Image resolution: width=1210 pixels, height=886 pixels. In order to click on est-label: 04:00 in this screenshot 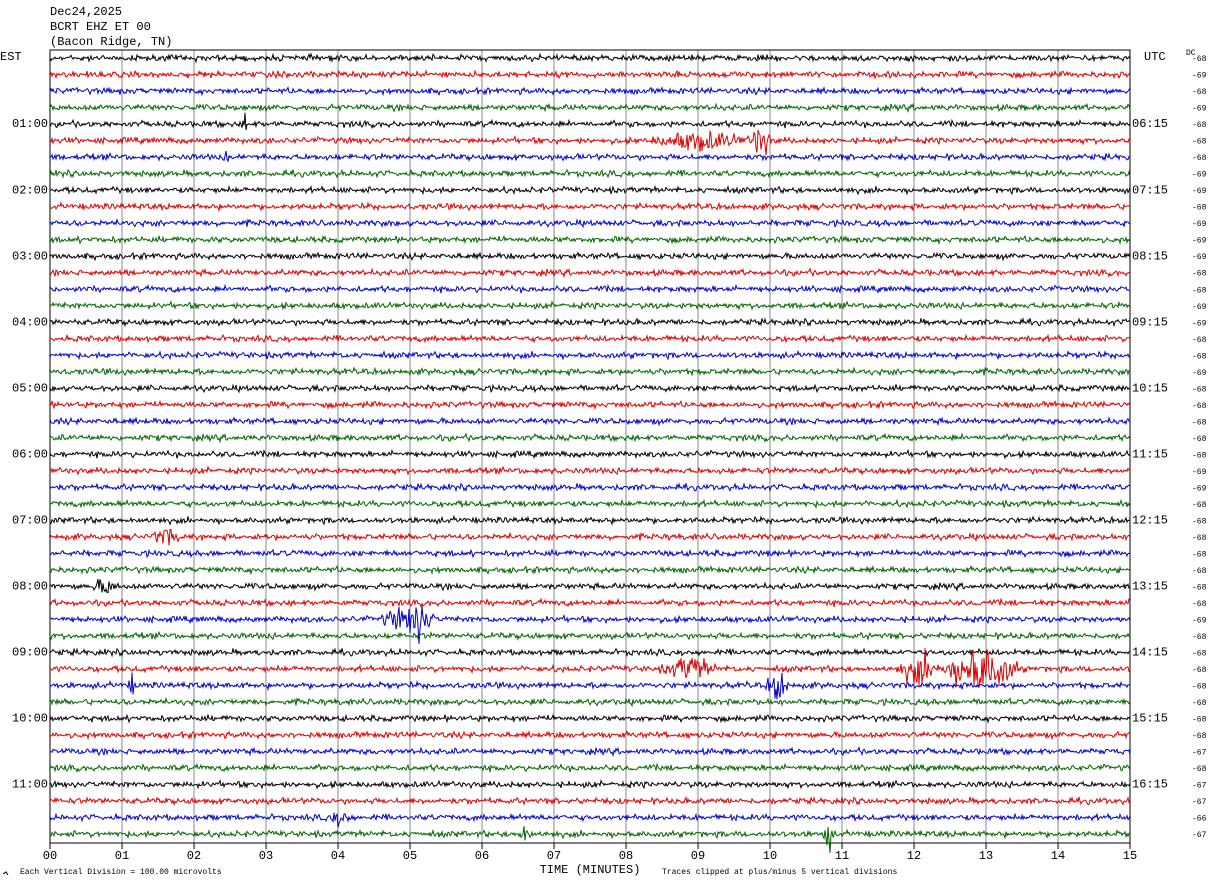, I will do `click(30, 322)`.